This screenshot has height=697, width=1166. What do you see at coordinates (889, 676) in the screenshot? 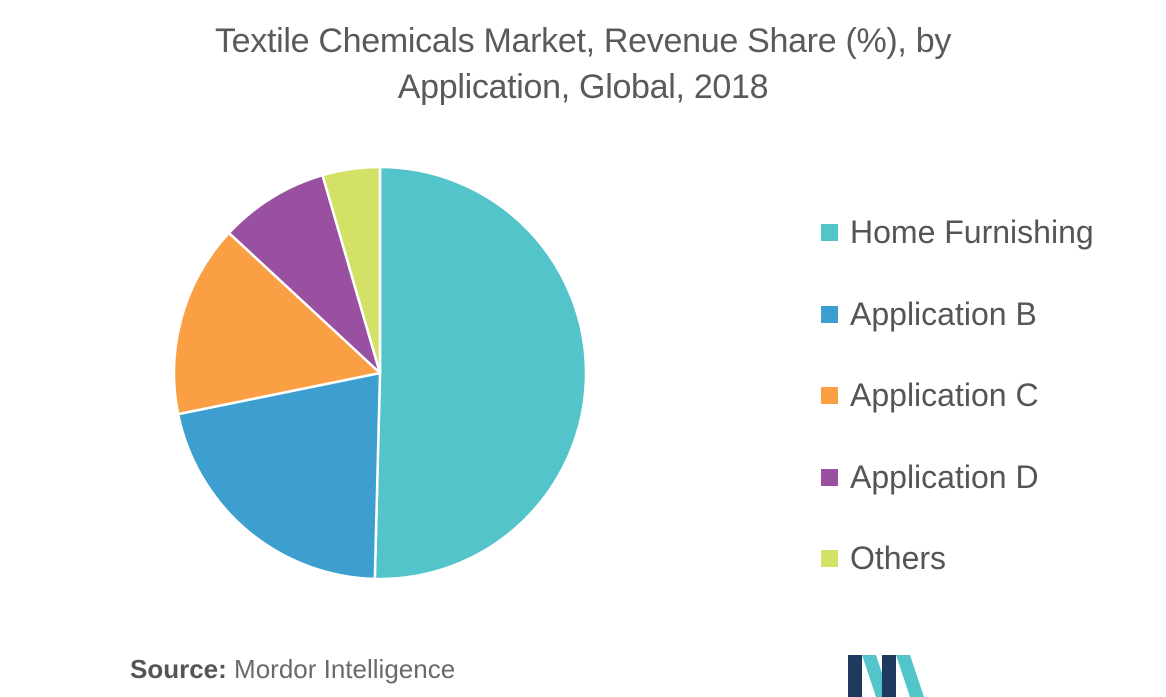
I see `logo-shape-mid` at bounding box center [889, 676].